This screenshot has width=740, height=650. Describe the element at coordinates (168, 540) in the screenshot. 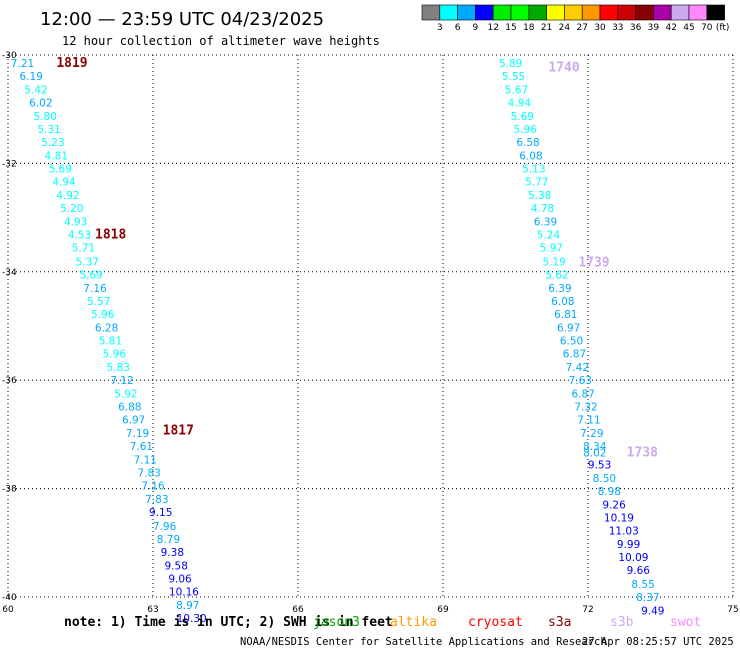

I see `wave-height-value: 8.79` at that location.